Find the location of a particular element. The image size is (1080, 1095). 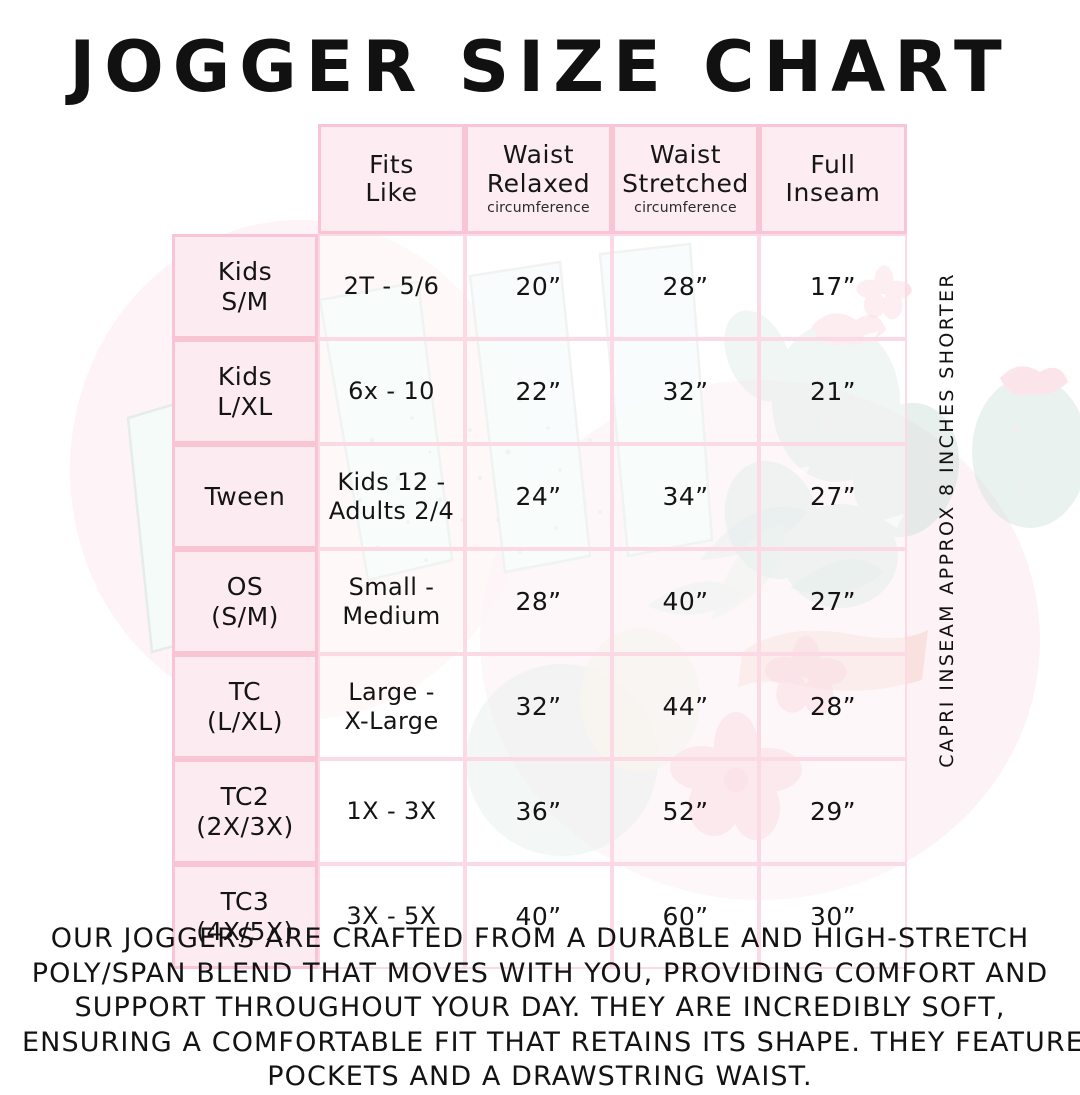

capri-inseam-note-text: CAPRI INSEAM APPROX 8 INCHES SHORTER is located at coordinates (947, 520).